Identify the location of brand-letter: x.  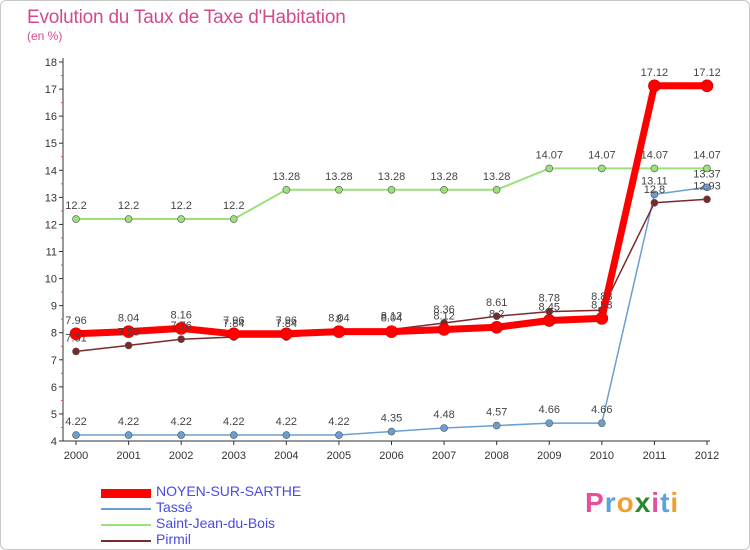
(643, 502).